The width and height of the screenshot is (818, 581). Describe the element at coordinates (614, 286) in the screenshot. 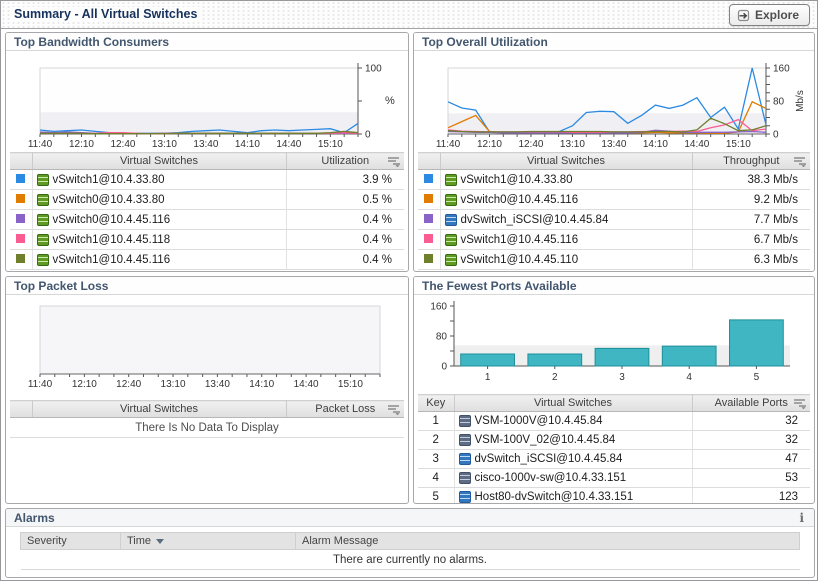

I see `panel-title: The Fewest Ports Available` at that location.